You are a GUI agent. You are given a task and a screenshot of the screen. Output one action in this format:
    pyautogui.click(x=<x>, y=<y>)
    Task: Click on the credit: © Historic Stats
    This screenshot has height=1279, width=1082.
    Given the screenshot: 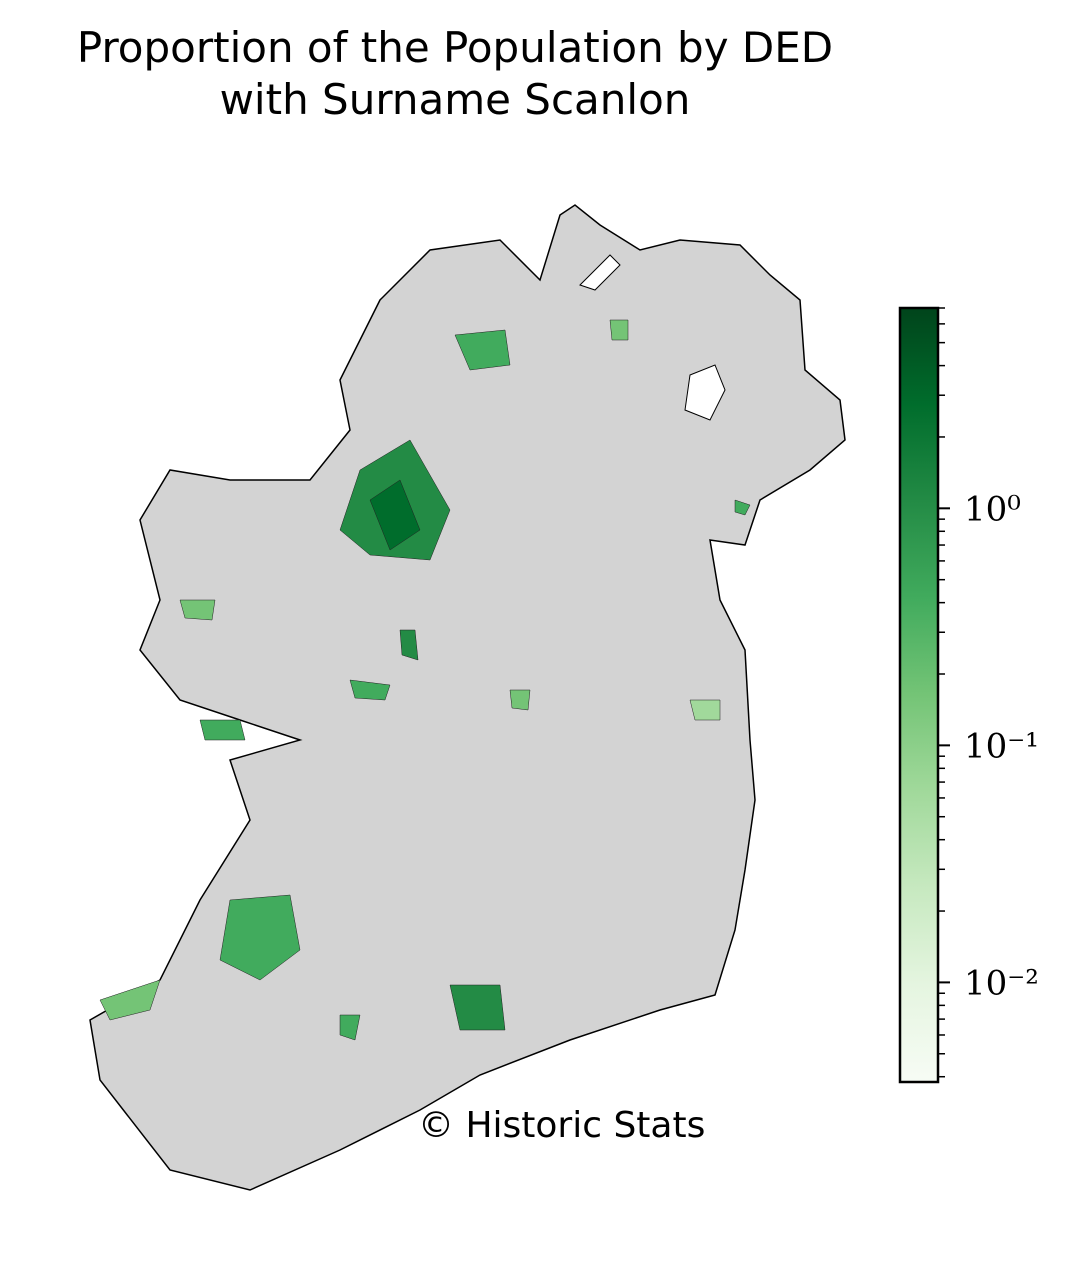 What is the action you would take?
    pyautogui.click(x=561, y=1125)
    